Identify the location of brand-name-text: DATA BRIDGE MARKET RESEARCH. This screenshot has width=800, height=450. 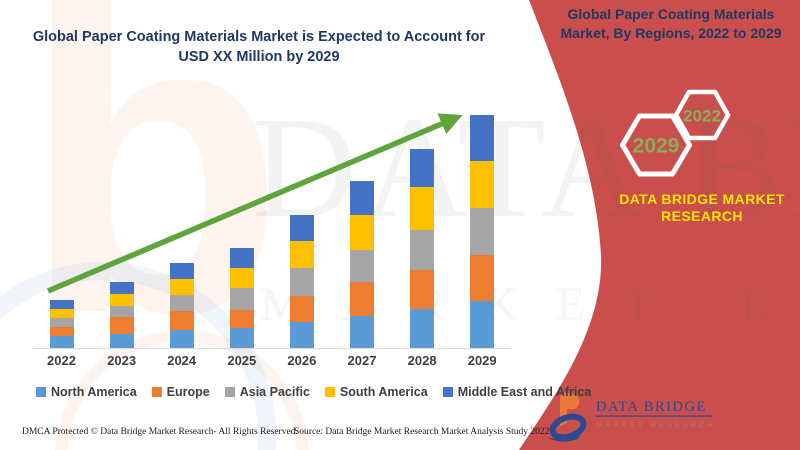
(702, 208).